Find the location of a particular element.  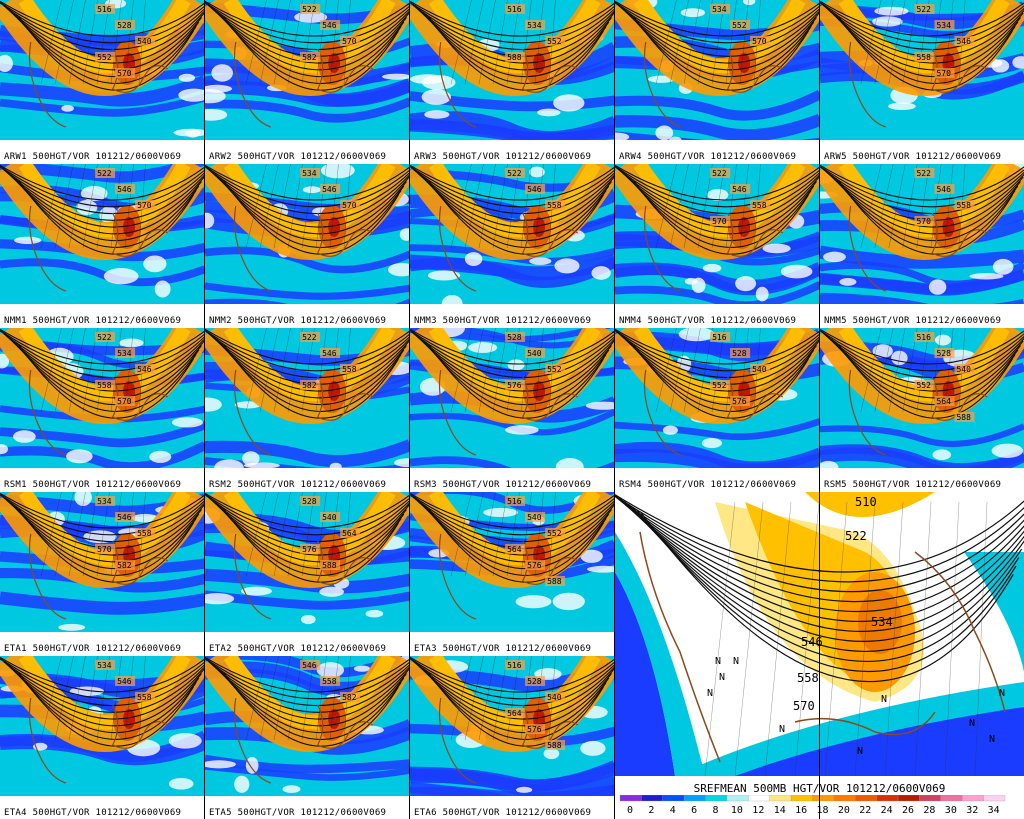

colorbar-tick: 4 is located at coordinates (673, 810).